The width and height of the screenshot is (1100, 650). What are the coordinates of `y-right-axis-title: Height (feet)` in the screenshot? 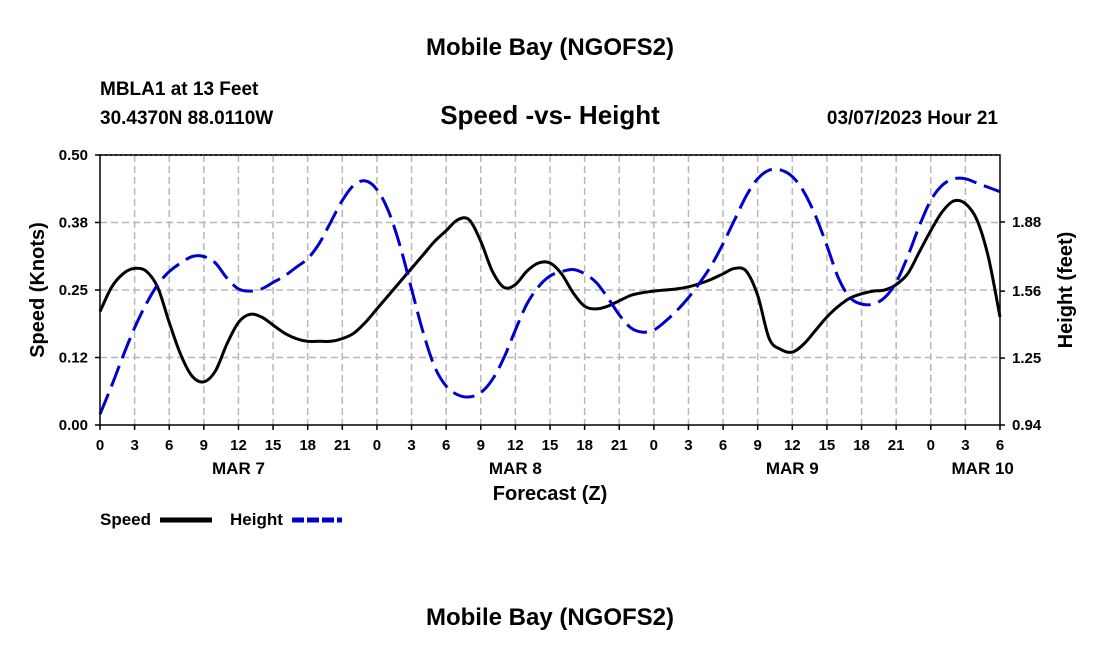 It's located at (1066, 290).